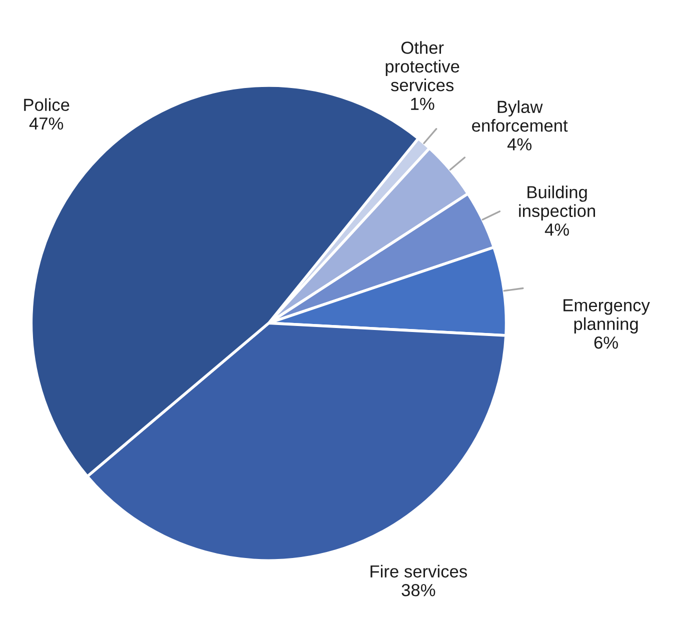 This screenshot has width=680, height=620. What do you see at coordinates (520, 116) in the screenshot?
I see `slice-label: Bylaw enforcement` at bounding box center [520, 116].